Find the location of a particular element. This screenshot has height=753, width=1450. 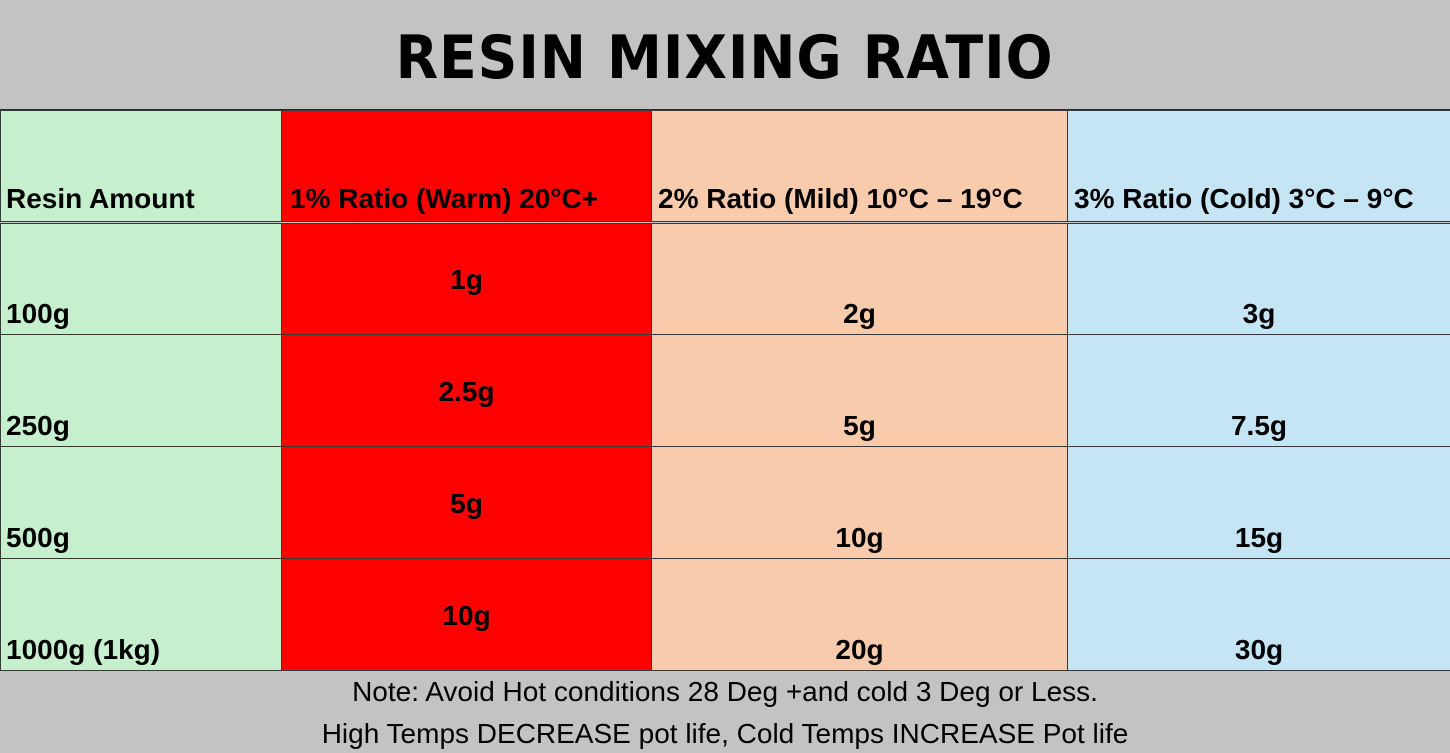

header-cold-ratio: 3% Ratio (Cold) 3°C – 9°C is located at coordinates (1258, 167).